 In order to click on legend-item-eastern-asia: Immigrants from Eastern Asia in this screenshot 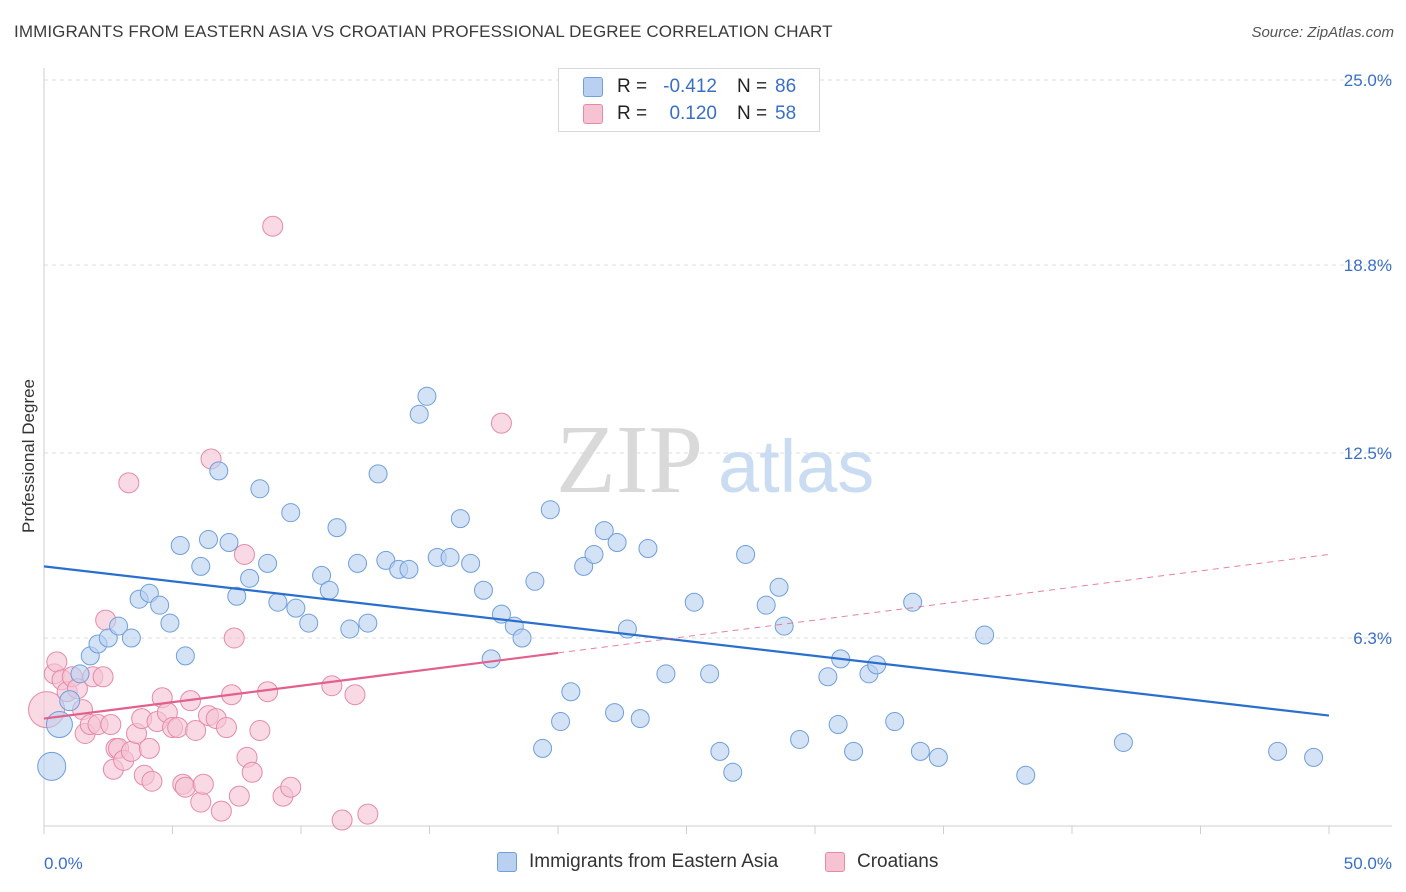, I will do `click(637, 862)`.